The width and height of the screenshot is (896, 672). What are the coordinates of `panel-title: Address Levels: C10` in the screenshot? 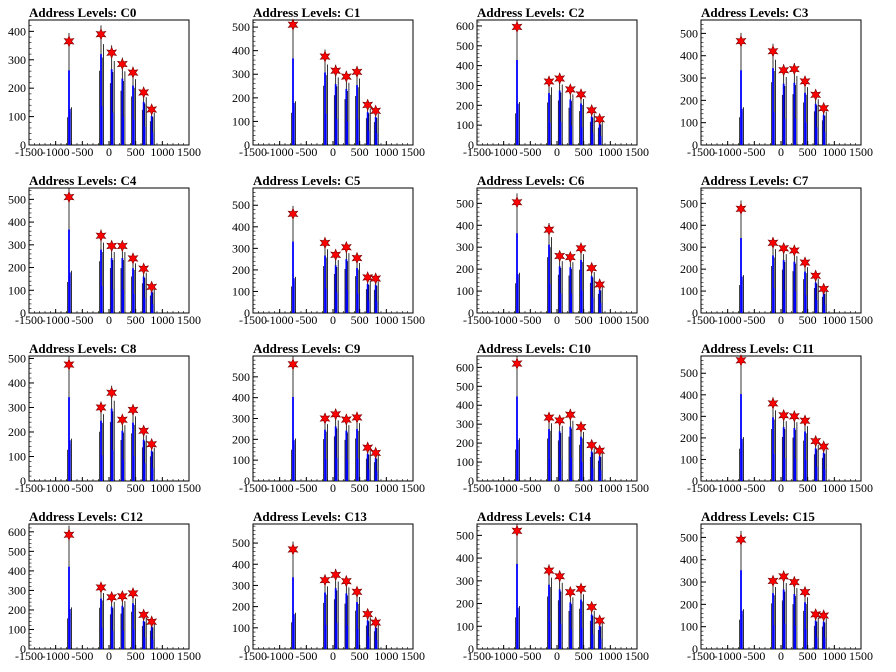 It's located at (534, 348).